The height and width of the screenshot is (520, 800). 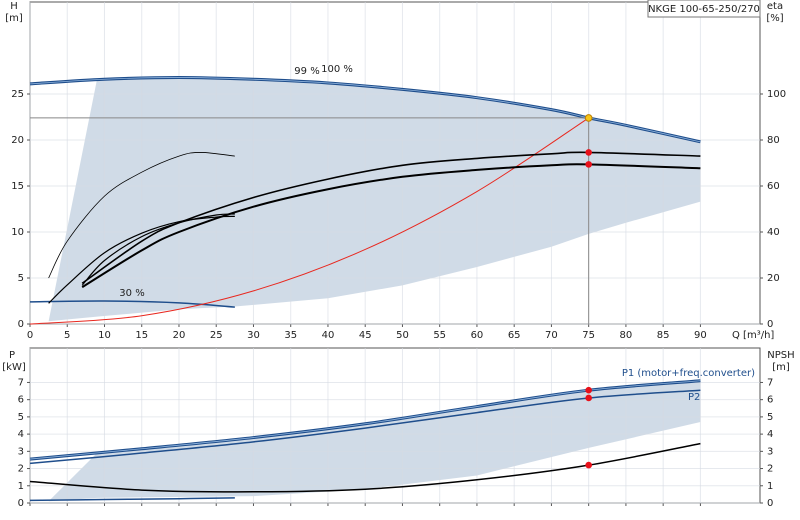 What do you see at coordinates (770, 400) in the screenshot?
I see `y2-tick-label: 6` at bounding box center [770, 400].